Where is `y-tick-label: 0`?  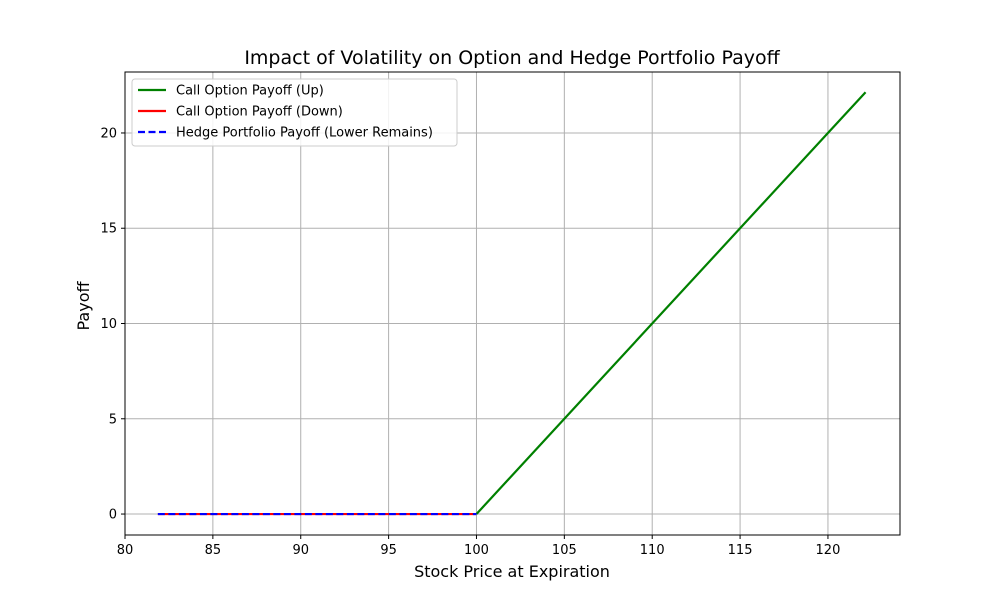
y-tick-label: 0 is located at coordinates (113, 515).